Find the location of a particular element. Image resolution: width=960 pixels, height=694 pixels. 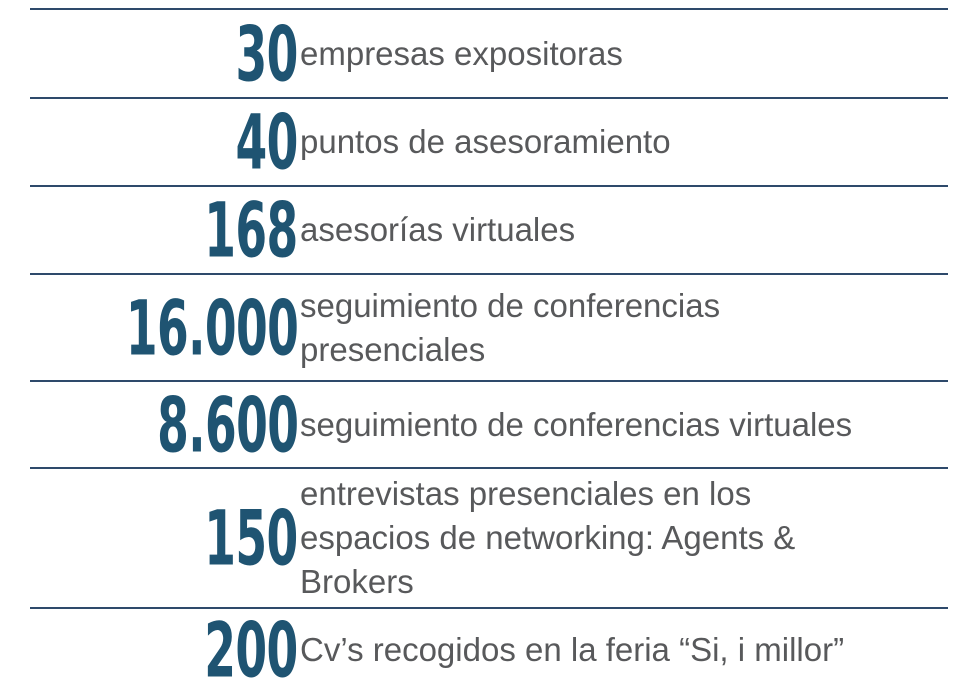

description-line: asesorías virtuales is located at coordinates (438, 229).